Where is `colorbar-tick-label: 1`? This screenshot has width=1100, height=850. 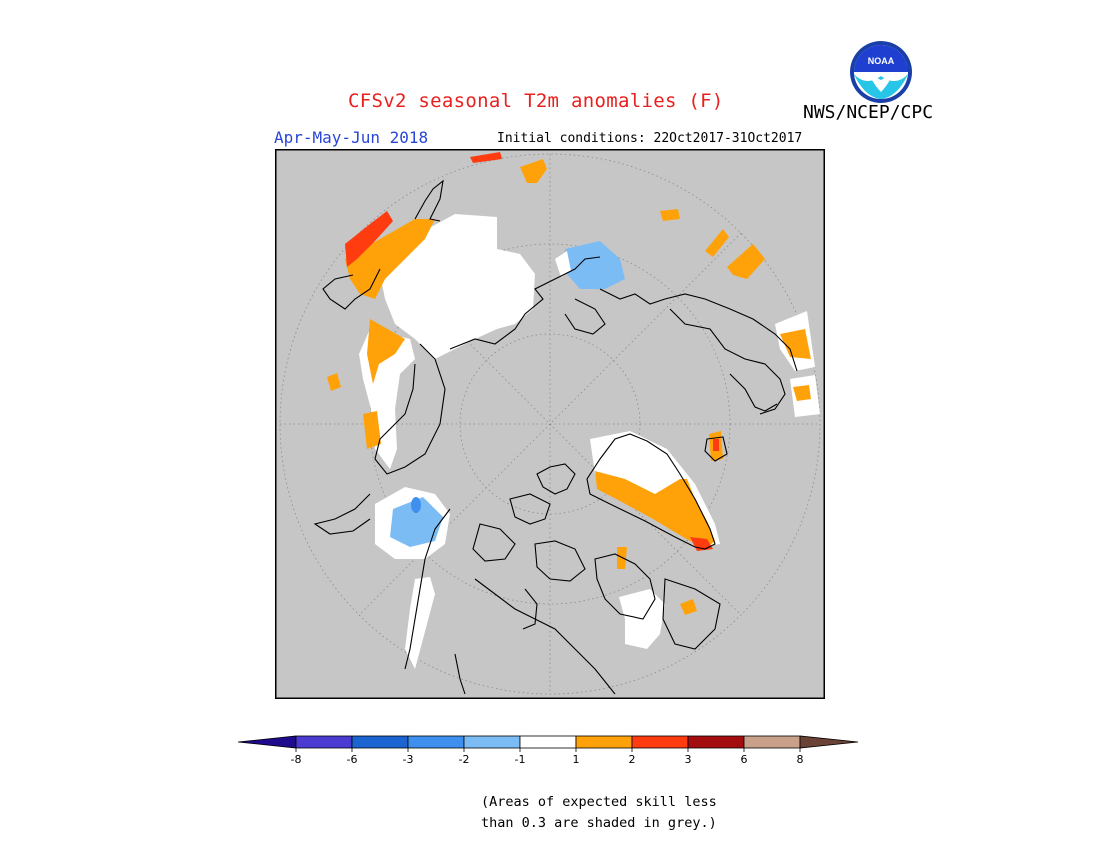 colorbar-tick-label: 1 is located at coordinates (576, 759).